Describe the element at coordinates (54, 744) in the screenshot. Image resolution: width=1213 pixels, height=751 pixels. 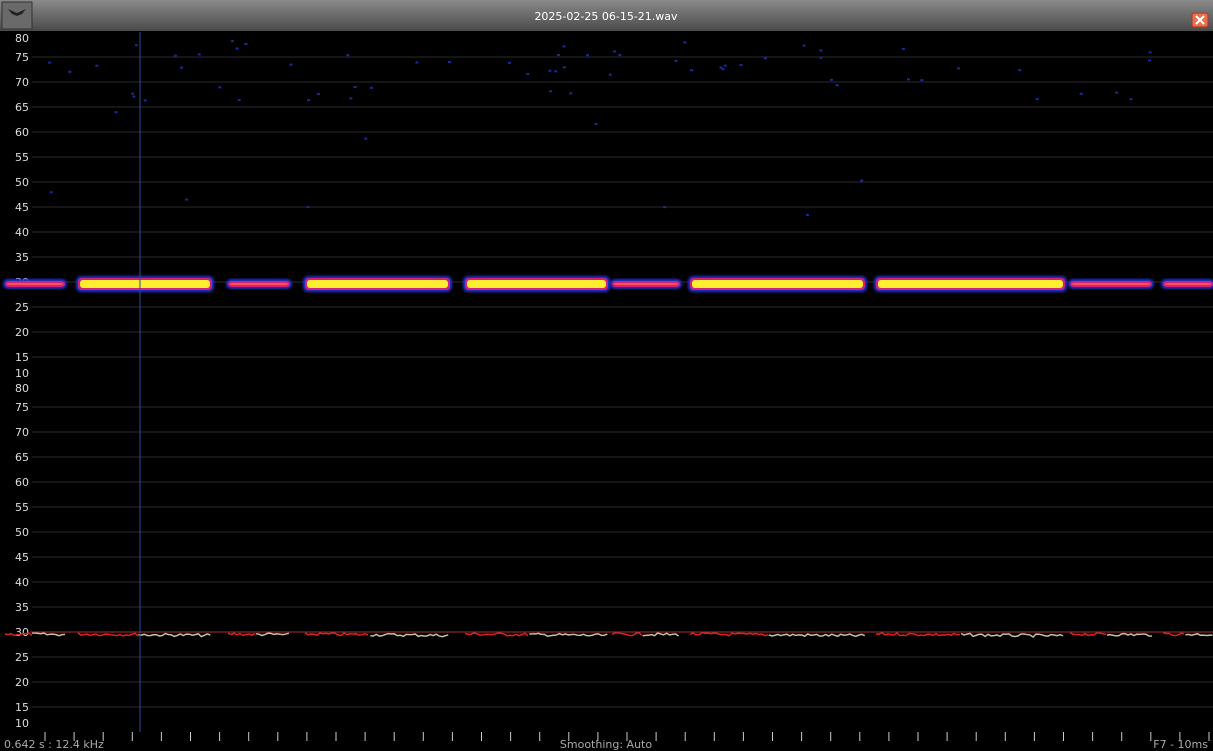
I see `cursor-readout: 0.642 s : 12.4 kHz` at that location.